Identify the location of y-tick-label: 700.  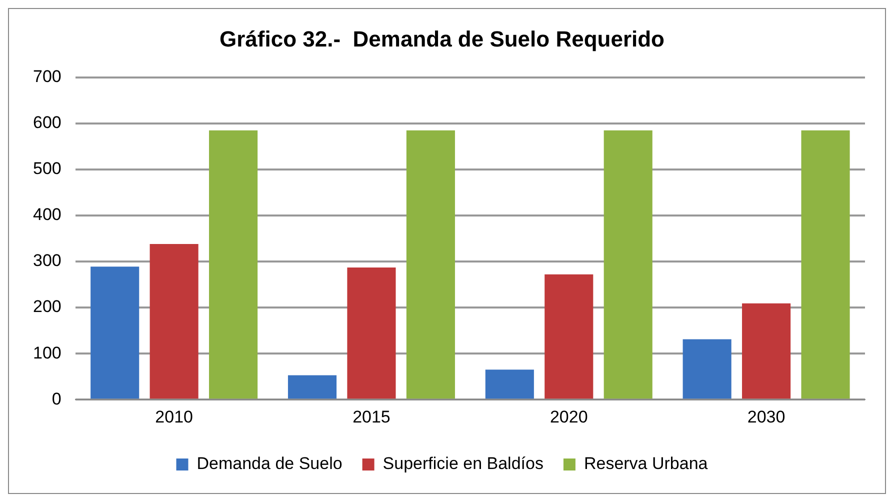
(47, 76).